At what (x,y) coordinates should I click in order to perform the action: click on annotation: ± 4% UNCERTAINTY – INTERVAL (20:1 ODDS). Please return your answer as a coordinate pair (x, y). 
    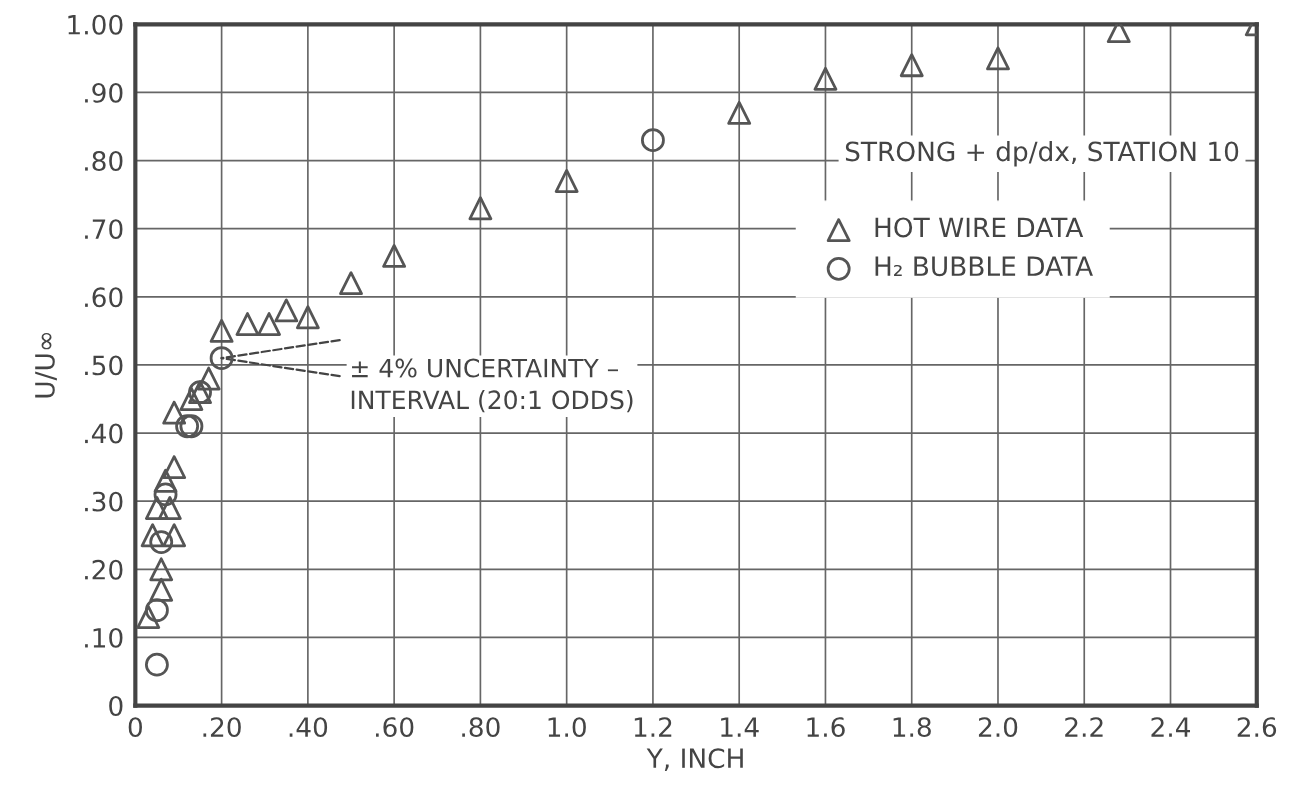
    Looking at the image, I should click on (492, 385).